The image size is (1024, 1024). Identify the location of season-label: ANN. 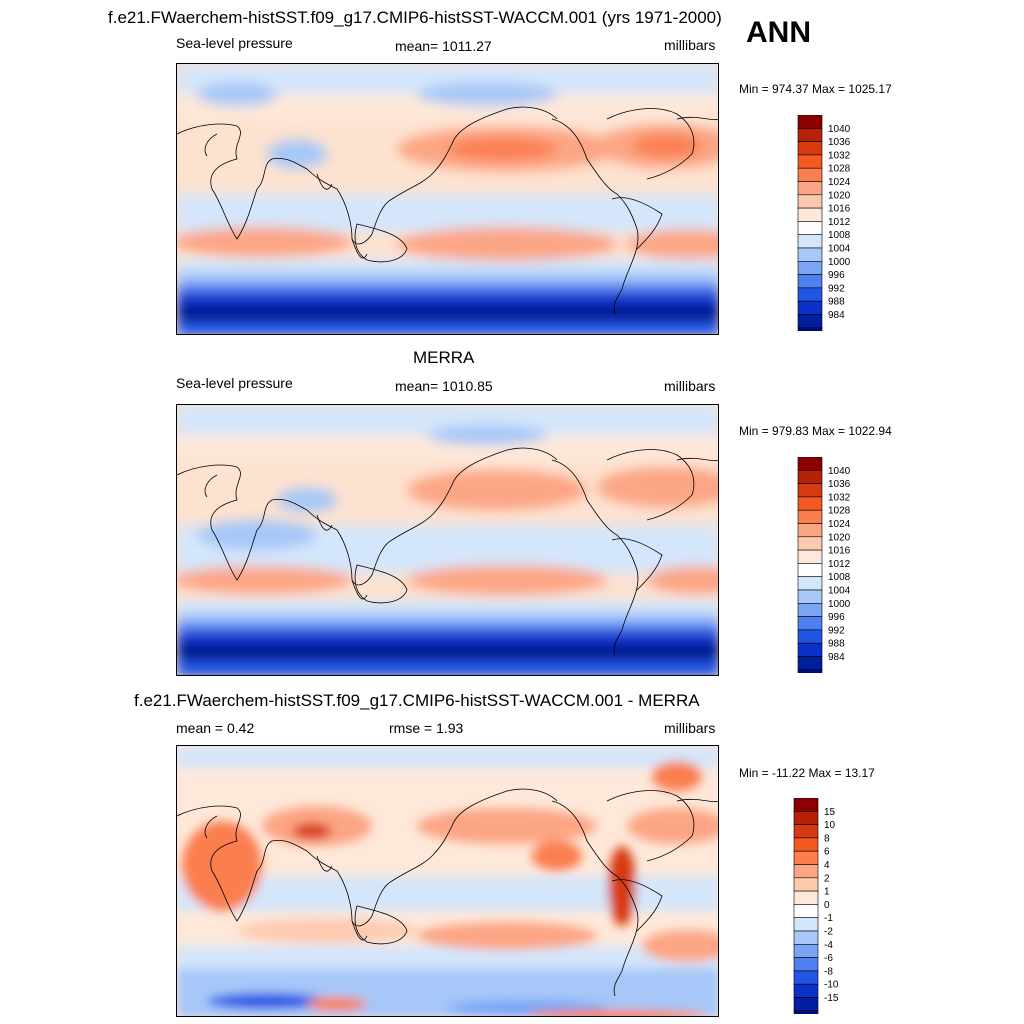
(778, 32).